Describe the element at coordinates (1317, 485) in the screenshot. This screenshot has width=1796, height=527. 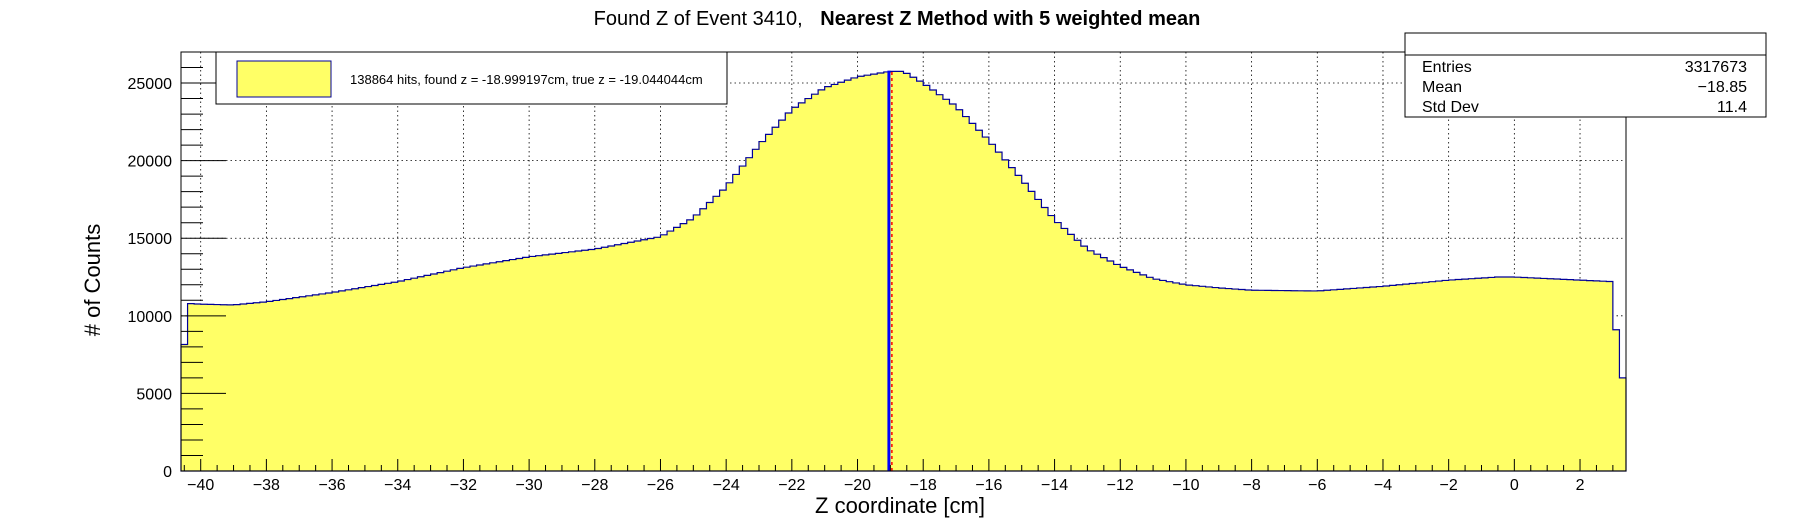
I see `x-tick-label: −6` at that location.